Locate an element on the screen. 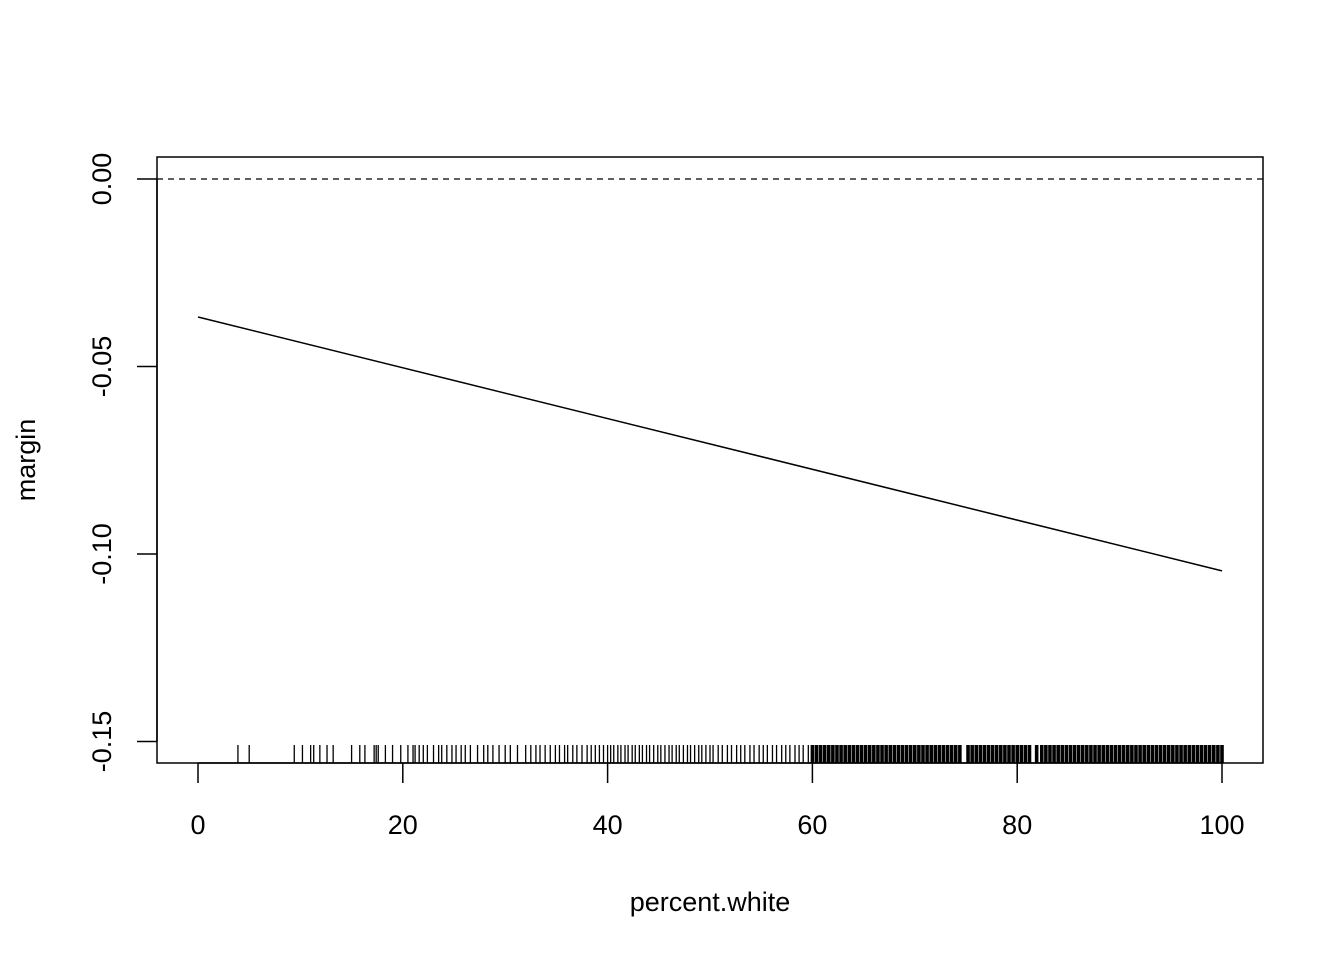  x-tick-label: 80 is located at coordinates (1017, 825).